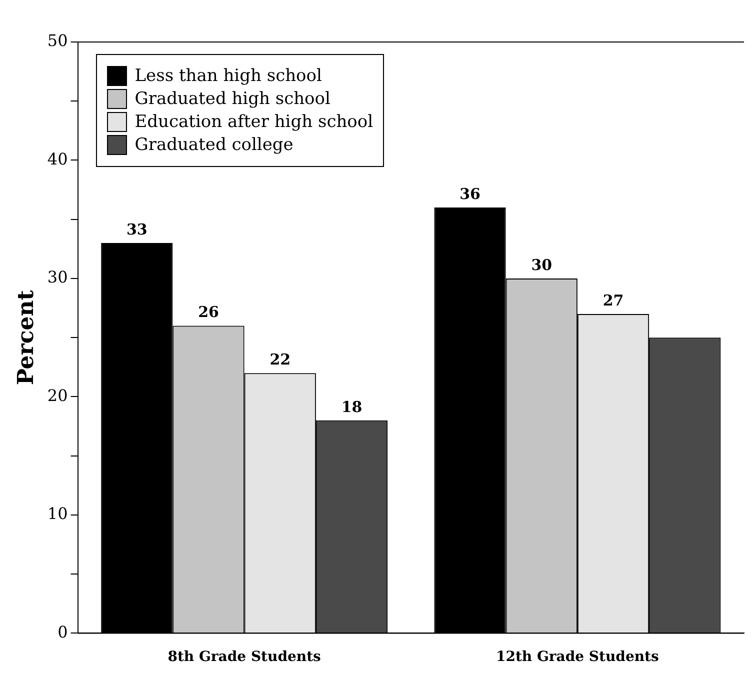 The width and height of the screenshot is (754, 692). What do you see at coordinates (541, 265) in the screenshot?
I see `data-label: 30` at bounding box center [541, 265].